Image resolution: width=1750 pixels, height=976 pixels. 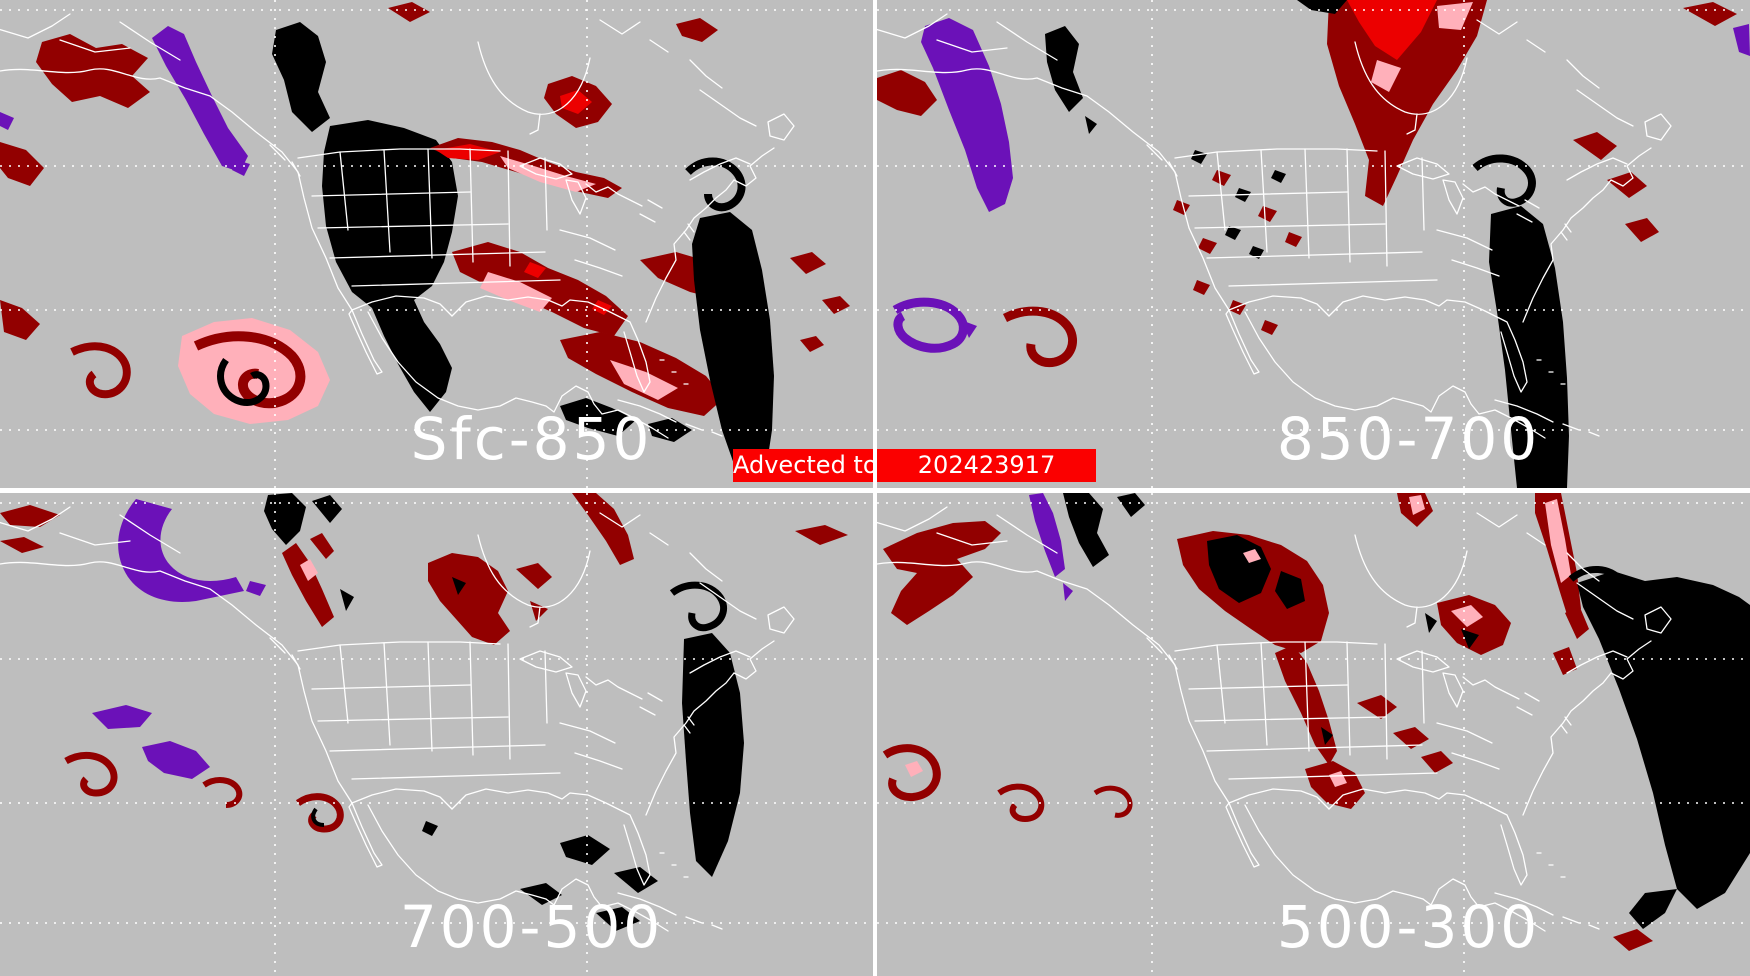 I want to click on banner-timestamp: 202423917, so click(x=986, y=465).